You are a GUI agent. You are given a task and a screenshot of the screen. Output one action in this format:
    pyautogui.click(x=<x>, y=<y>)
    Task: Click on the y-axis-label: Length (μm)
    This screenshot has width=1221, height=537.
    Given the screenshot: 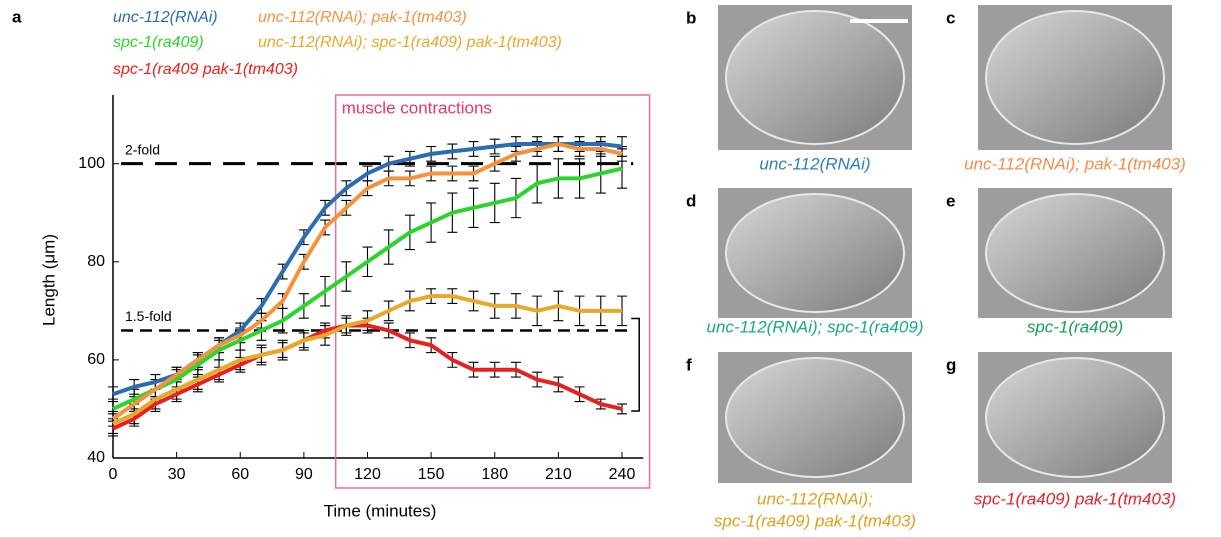 What is the action you would take?
    pyautogui.click(x=48, y=280)
    